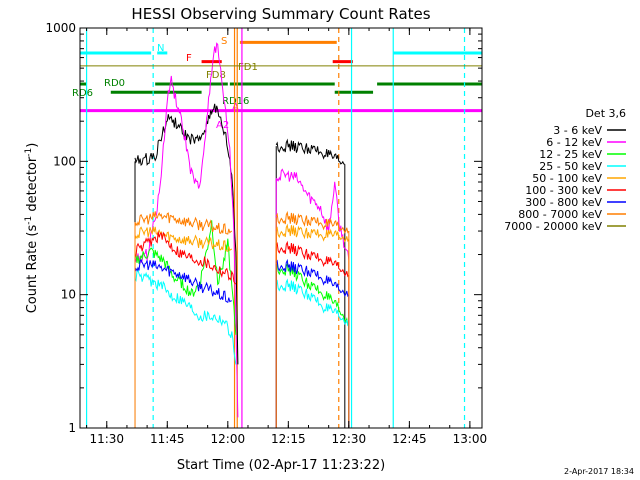 The width and height of the screenshot is (640, 480). Describe the element at coordinates (288, 439) in the screenshot. I see `x-tick-label: 12:15` at that location.